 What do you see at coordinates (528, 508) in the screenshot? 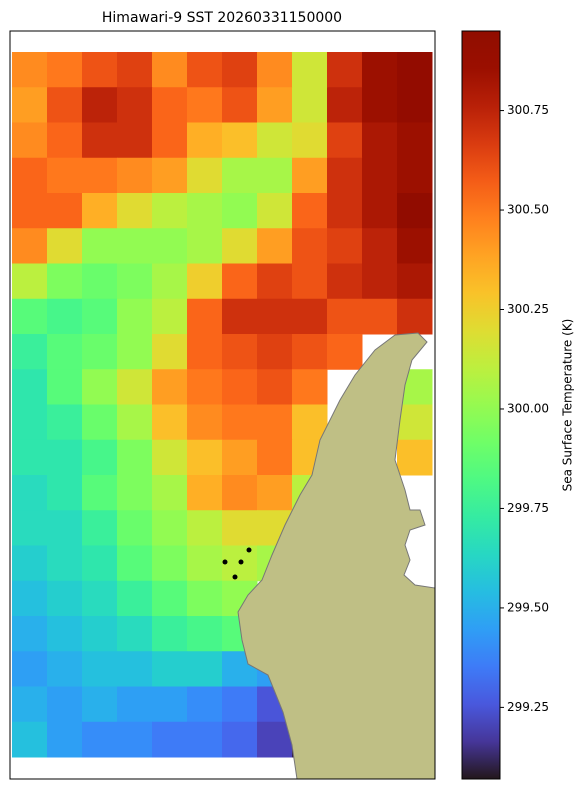
I see `colorbar-tick-label: 299.75` at bounding box center [528, 508].